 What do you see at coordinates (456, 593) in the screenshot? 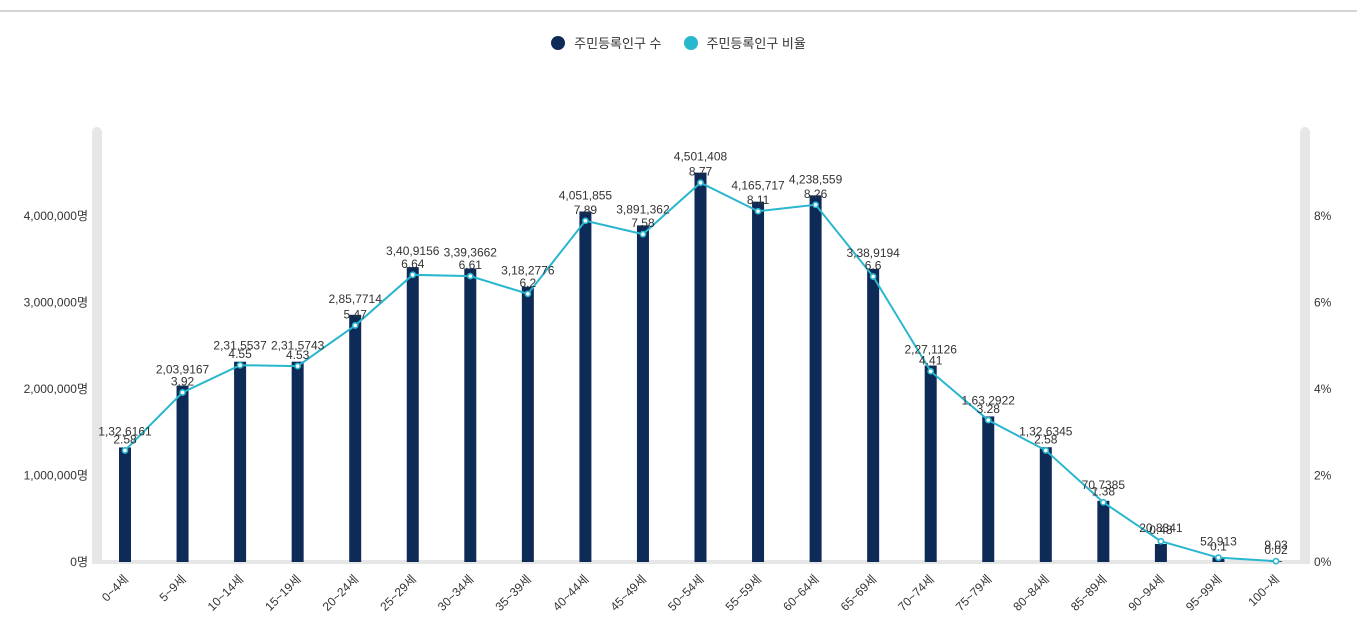
I see `x-tick-label: 30~34세` at bounding box center [456, 593].